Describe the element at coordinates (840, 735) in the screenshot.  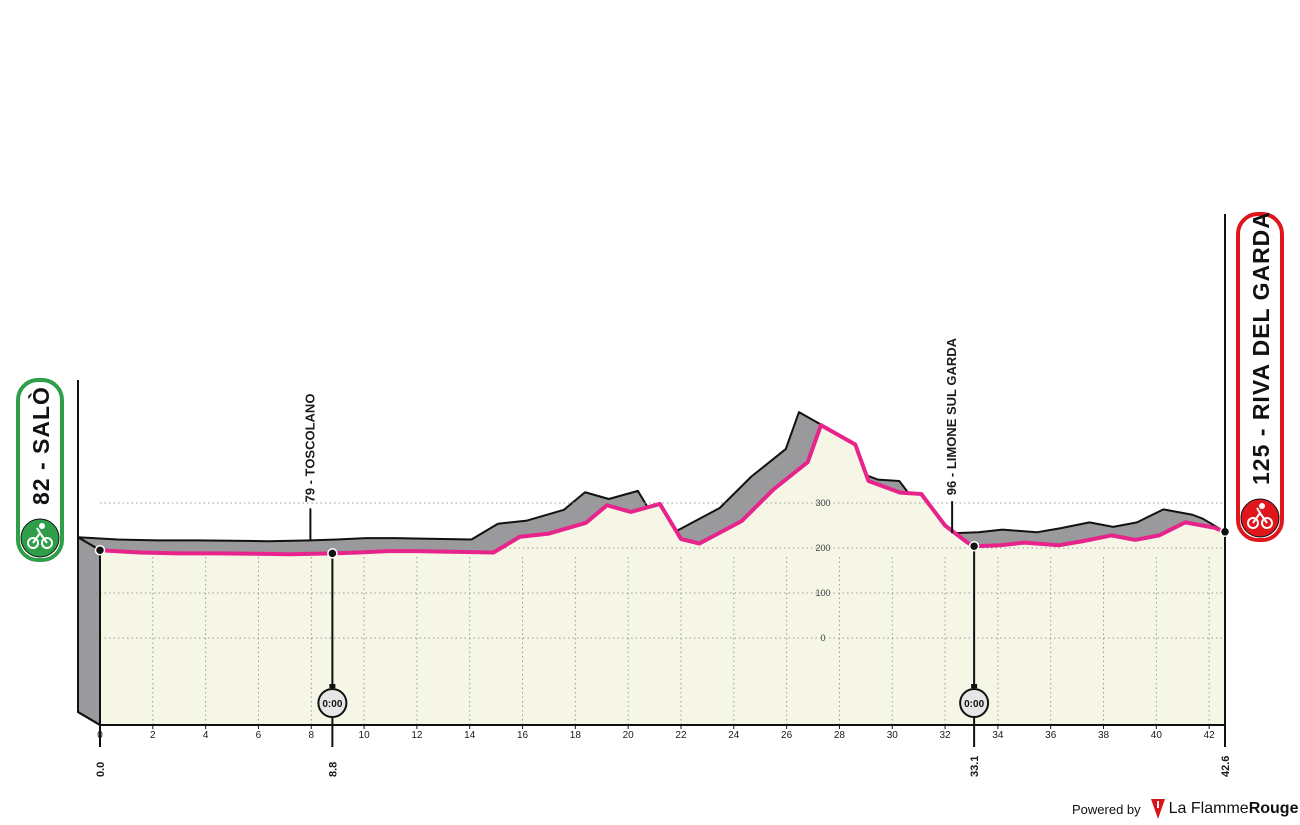
I see `axis-tick-label: 28` at that location.